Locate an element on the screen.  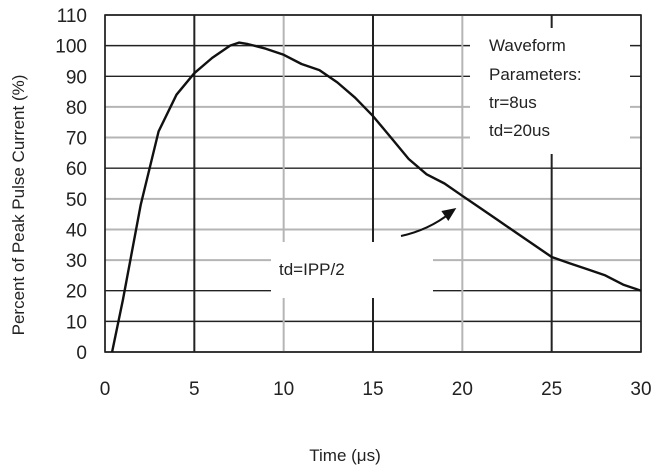
parameters-title: Waveform is located at coordinates (527, 45).